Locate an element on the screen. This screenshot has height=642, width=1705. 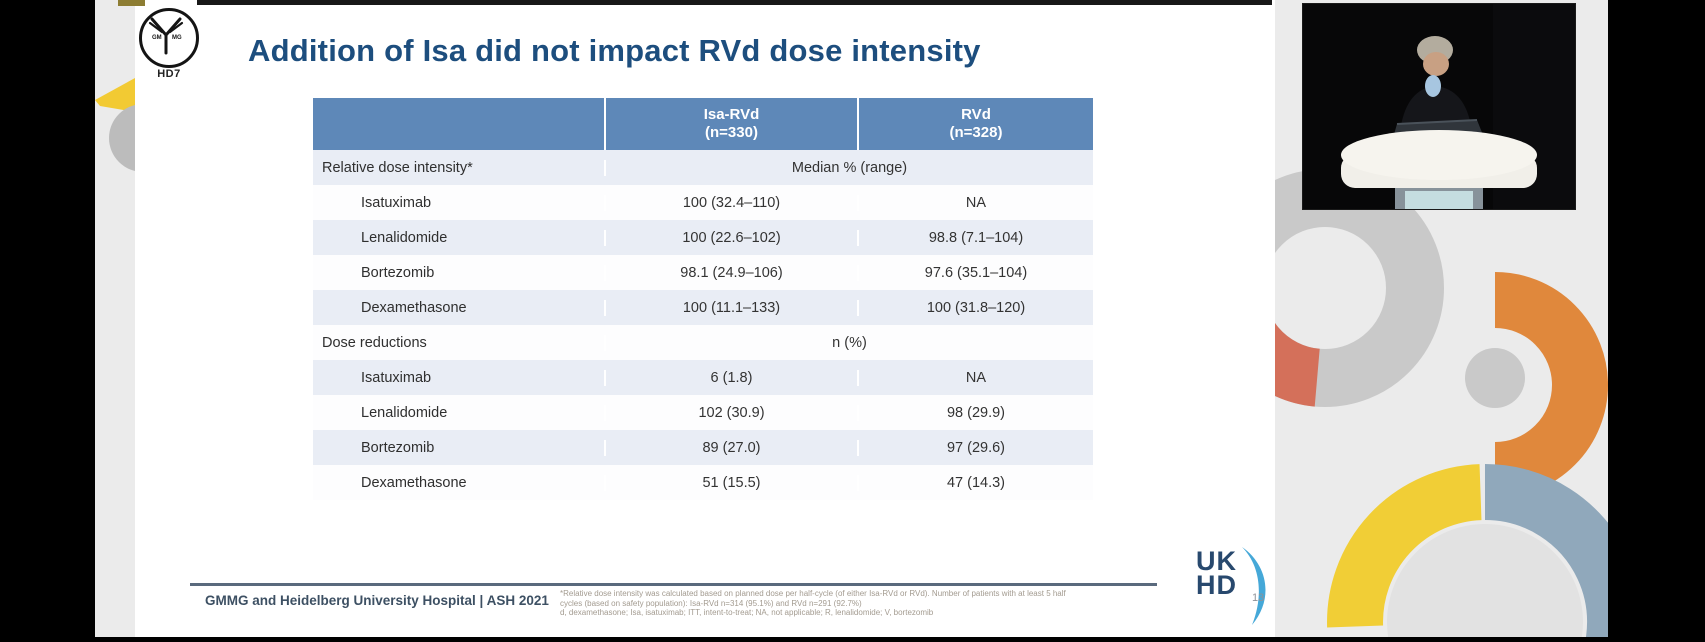
antibody-icon: GM MG is located at coordinates (169, 38).